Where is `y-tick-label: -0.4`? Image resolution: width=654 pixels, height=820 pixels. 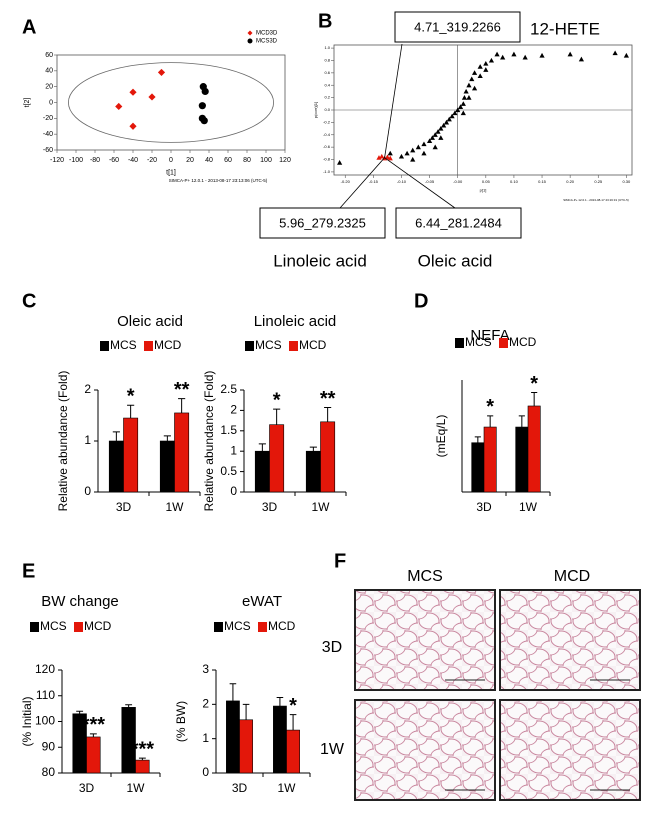 y-tick-label: -0.4 is located at coordinates (327, 134).